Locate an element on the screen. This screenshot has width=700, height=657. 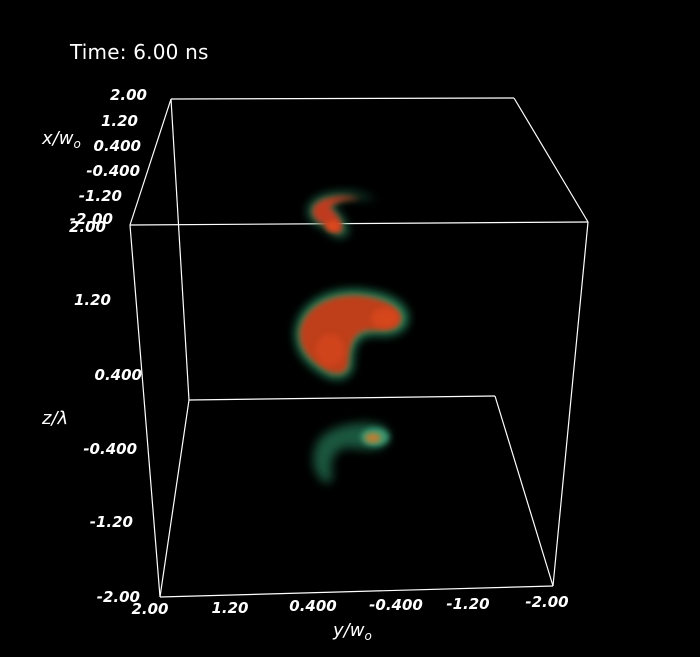
time-label: Time: 6.00 ns is located at coordinates (139, 52).